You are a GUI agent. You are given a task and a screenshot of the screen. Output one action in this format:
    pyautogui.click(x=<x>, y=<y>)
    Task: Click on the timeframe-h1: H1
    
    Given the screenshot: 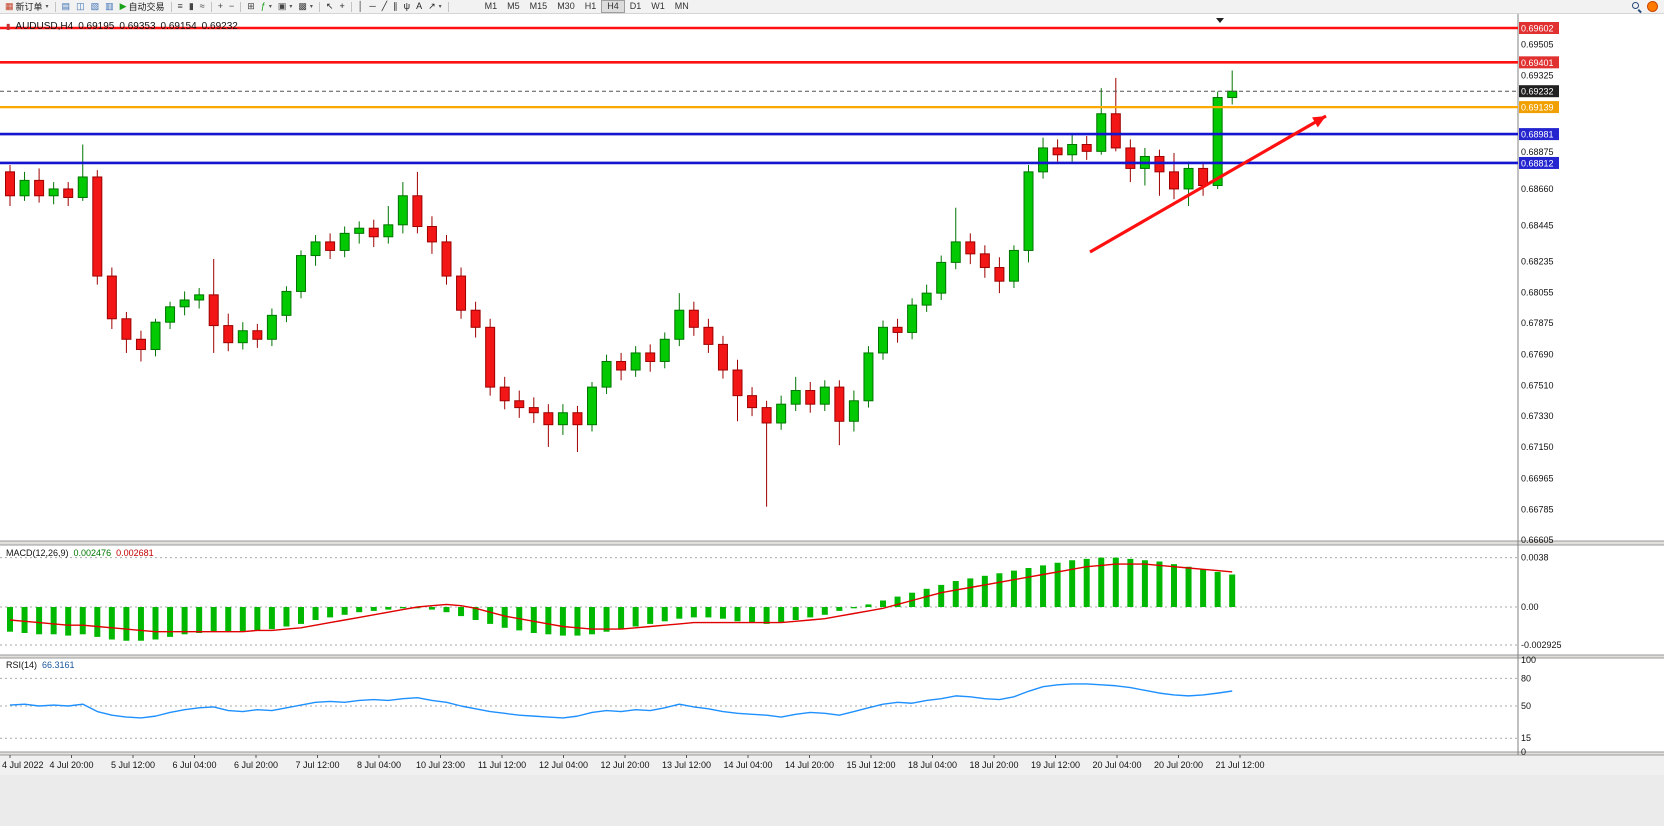 What is the action you would take?
    pyautogui.click(x=590, y=6)
    